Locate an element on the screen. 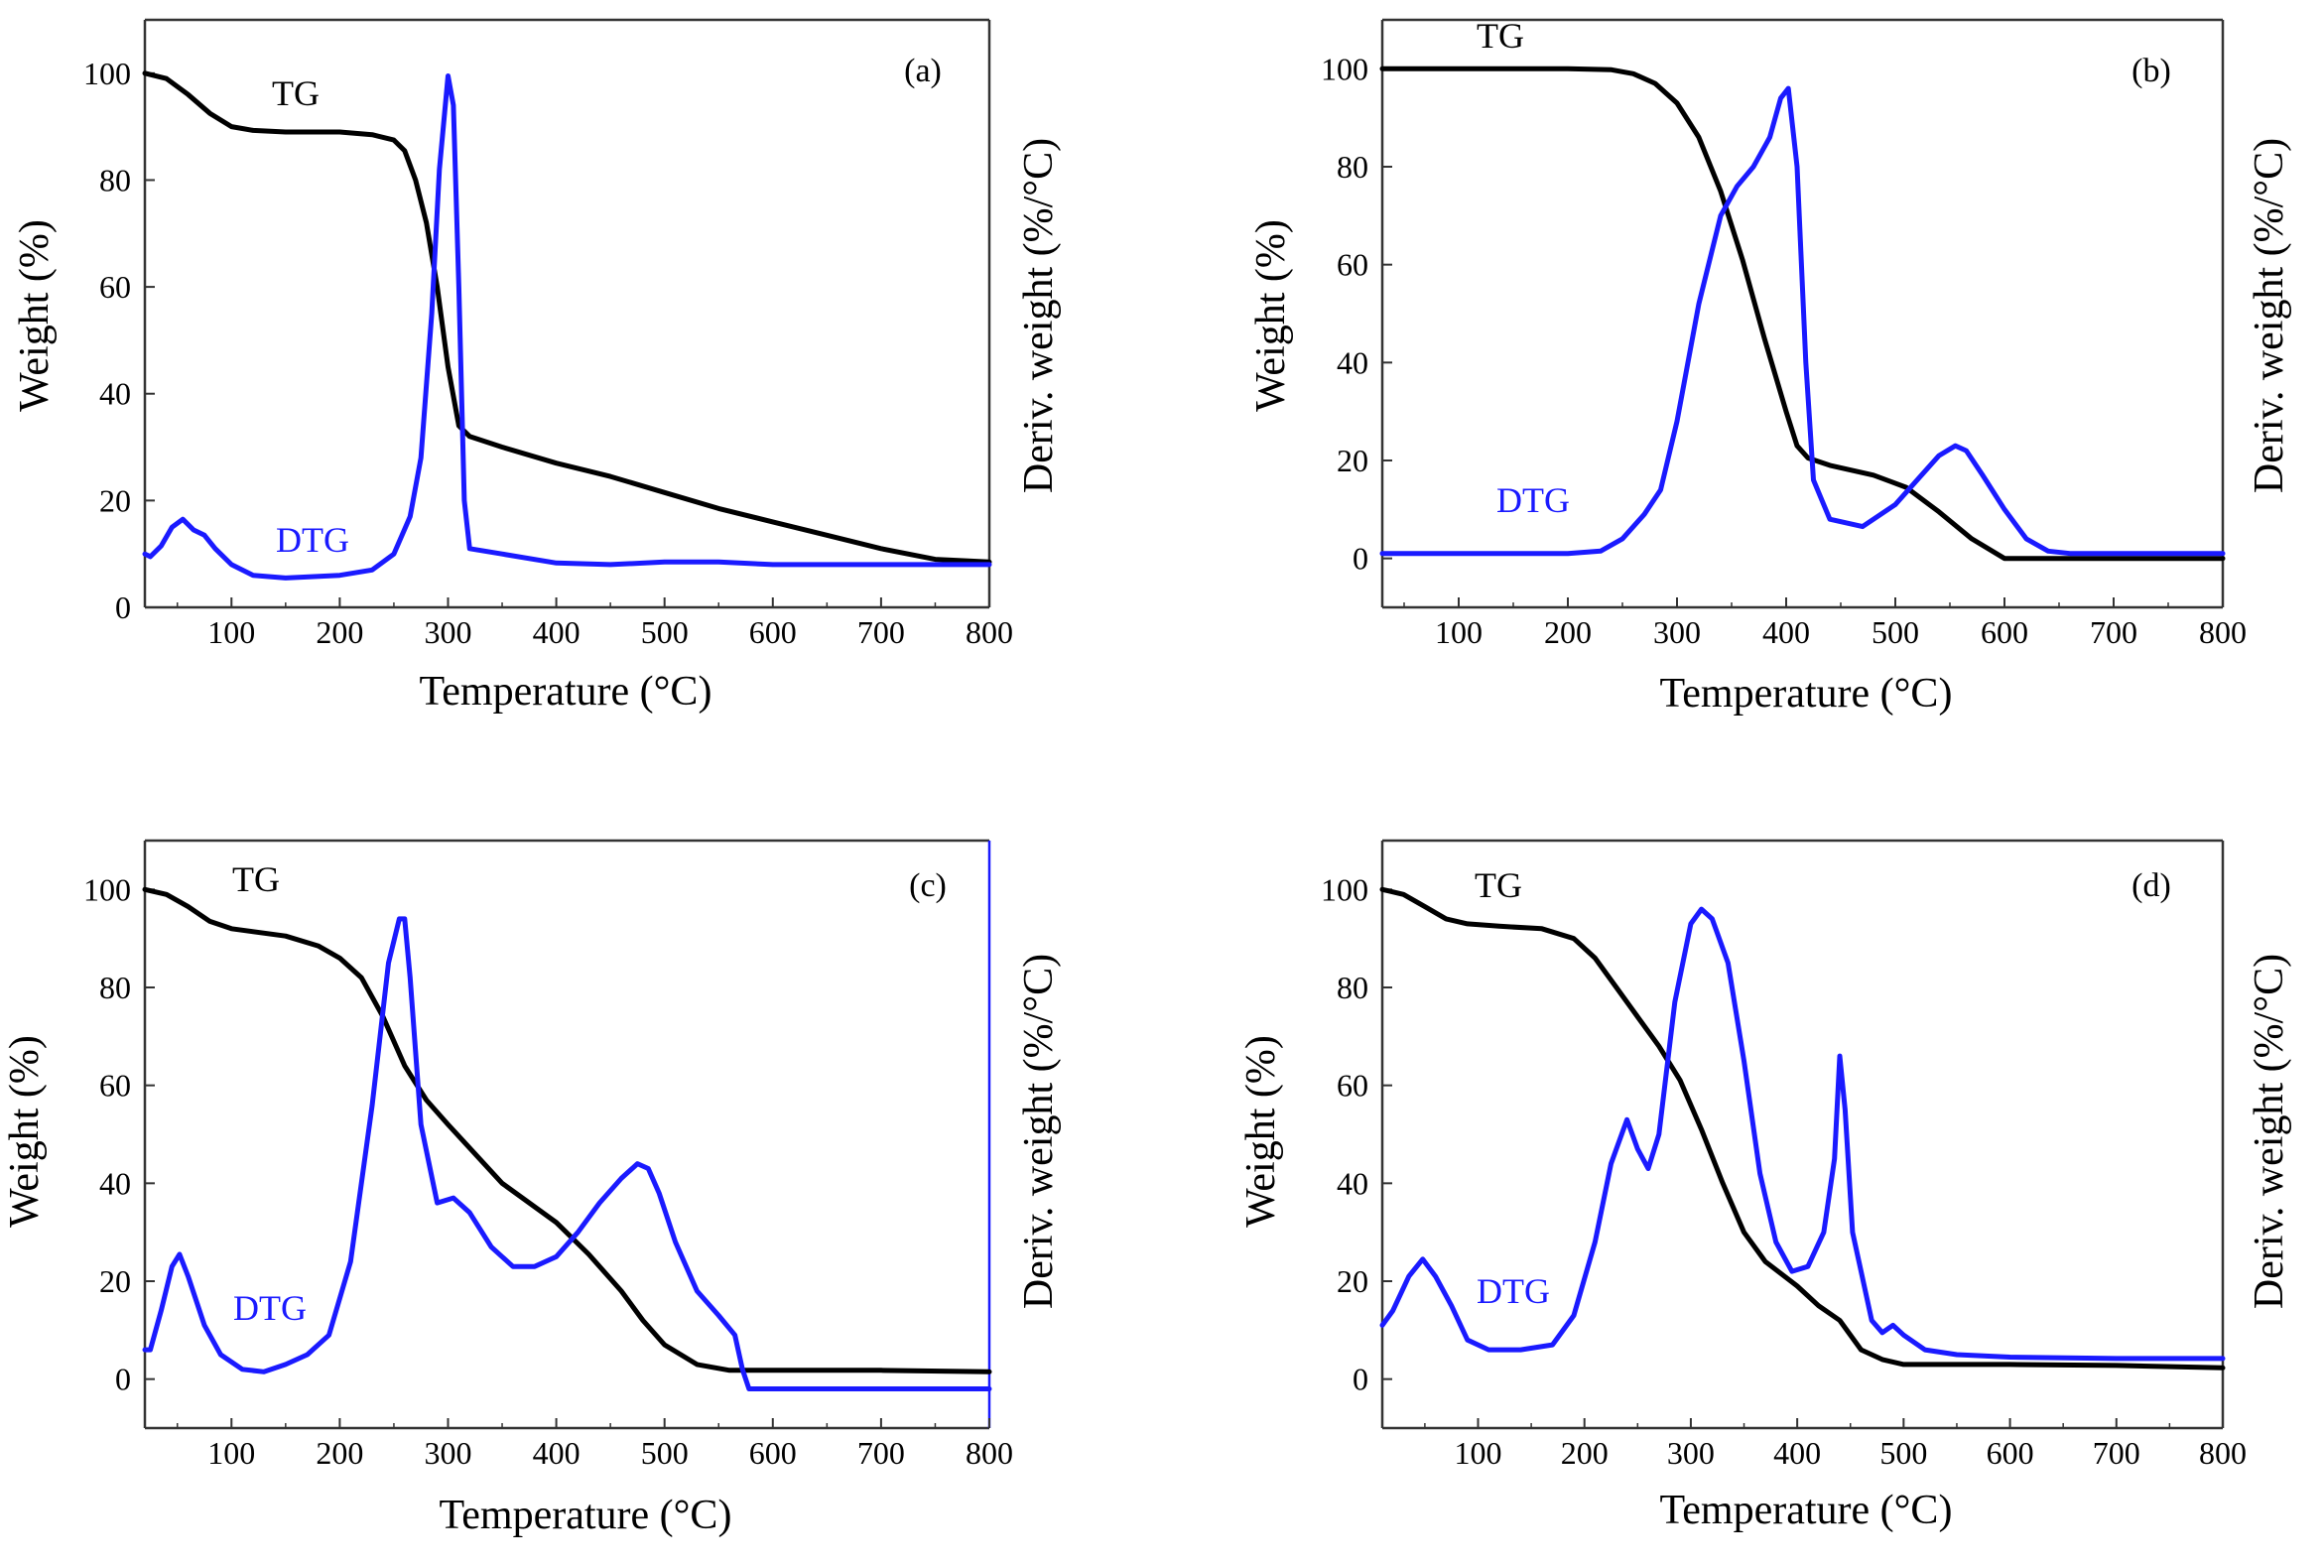 The width and height of the screenshot is (2324, 1568). panel-label: (a) is located at coordinates (923, 71).